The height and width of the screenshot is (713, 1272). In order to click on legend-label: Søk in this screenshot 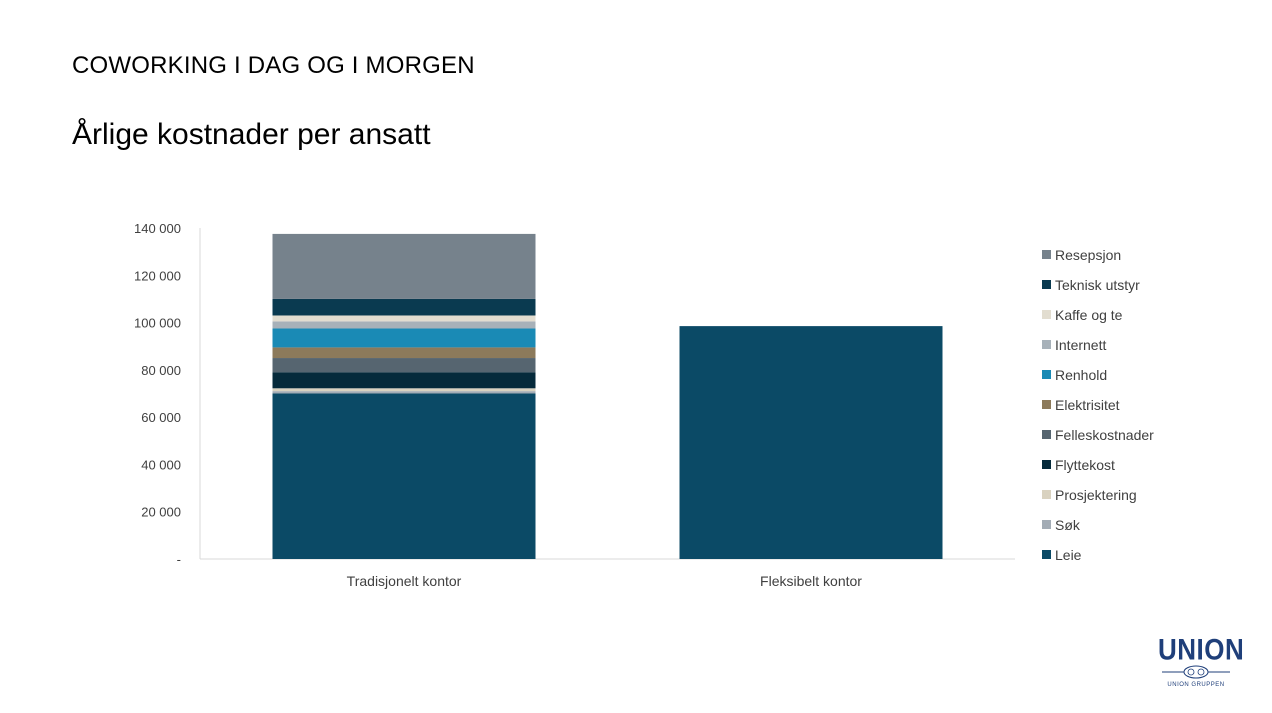, I will do `click(1068, 525)`.